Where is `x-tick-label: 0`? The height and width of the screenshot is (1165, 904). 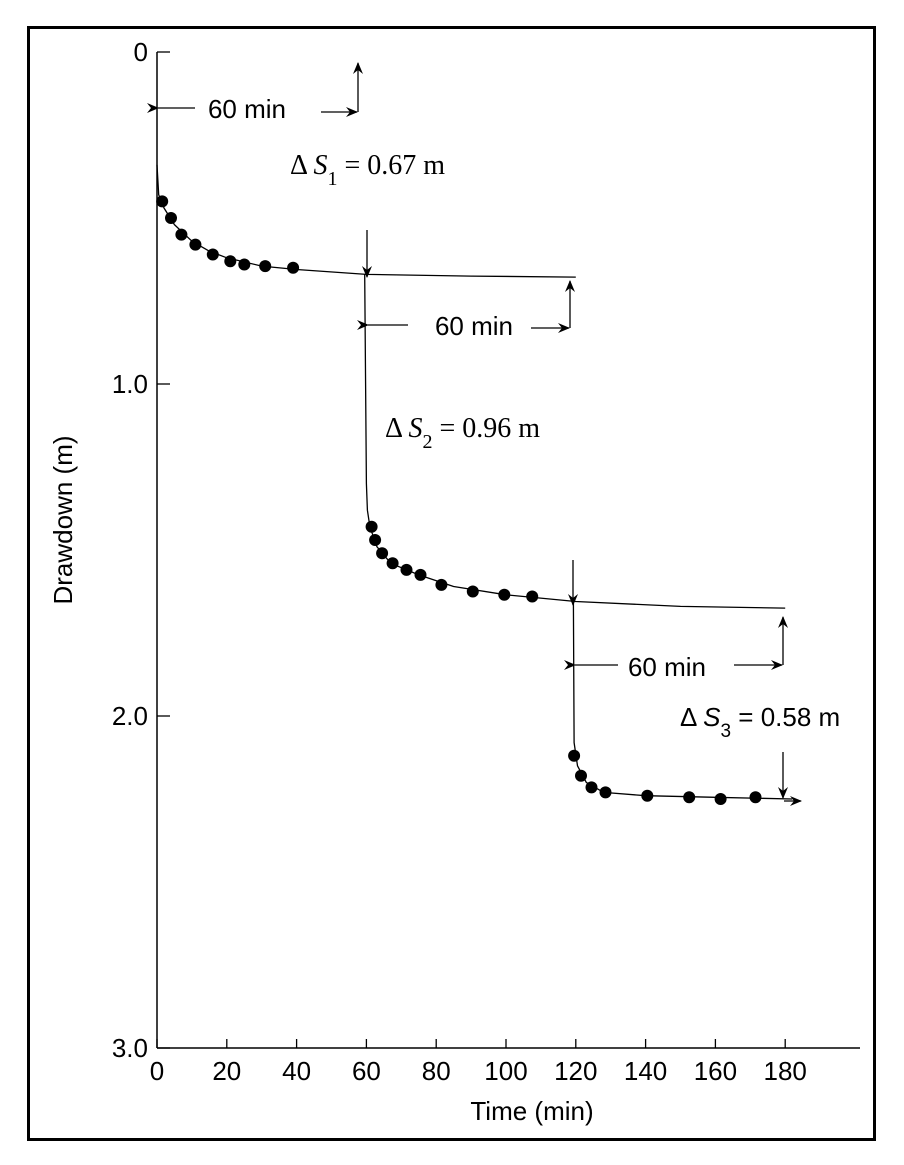 x-tick-label: 0 is located at coordinates (157, 1071).